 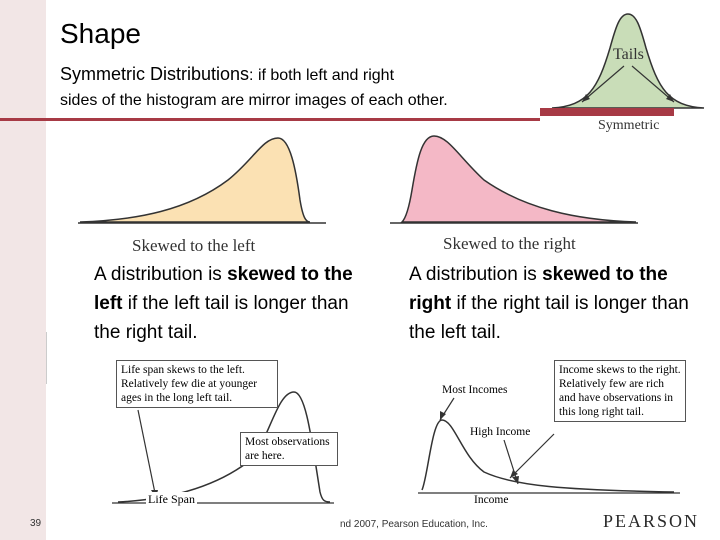 What do you see at coordinates (171, 499) in the screenshot?
I see `life-span-axis-label: Life Span` at bounding box center [171, 499].